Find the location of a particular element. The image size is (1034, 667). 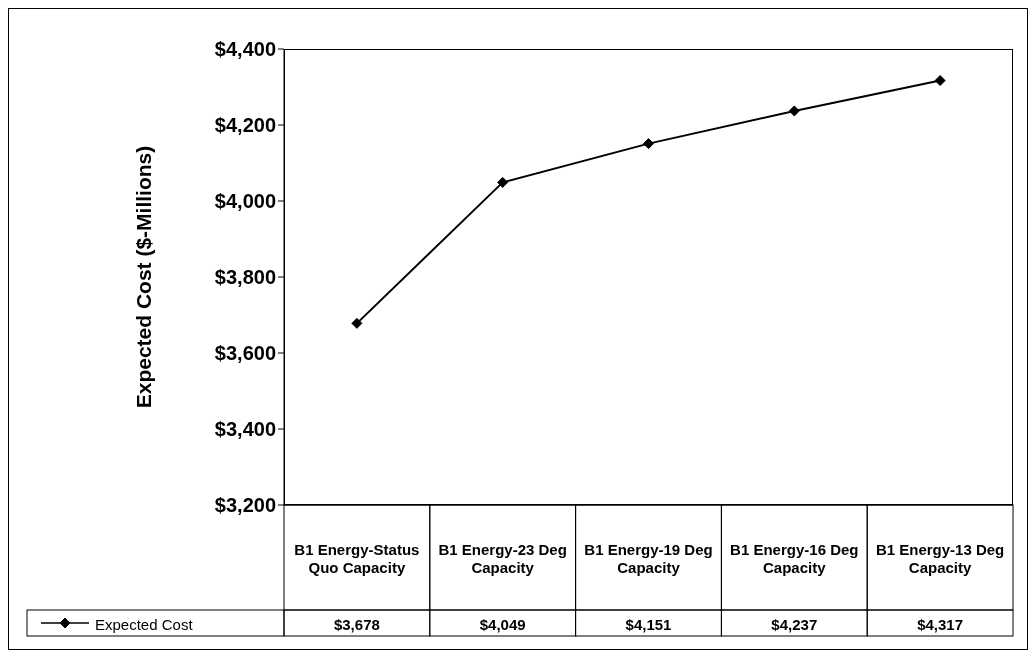

y-tick-label: $4,200 is located at coordinates (245, 125).